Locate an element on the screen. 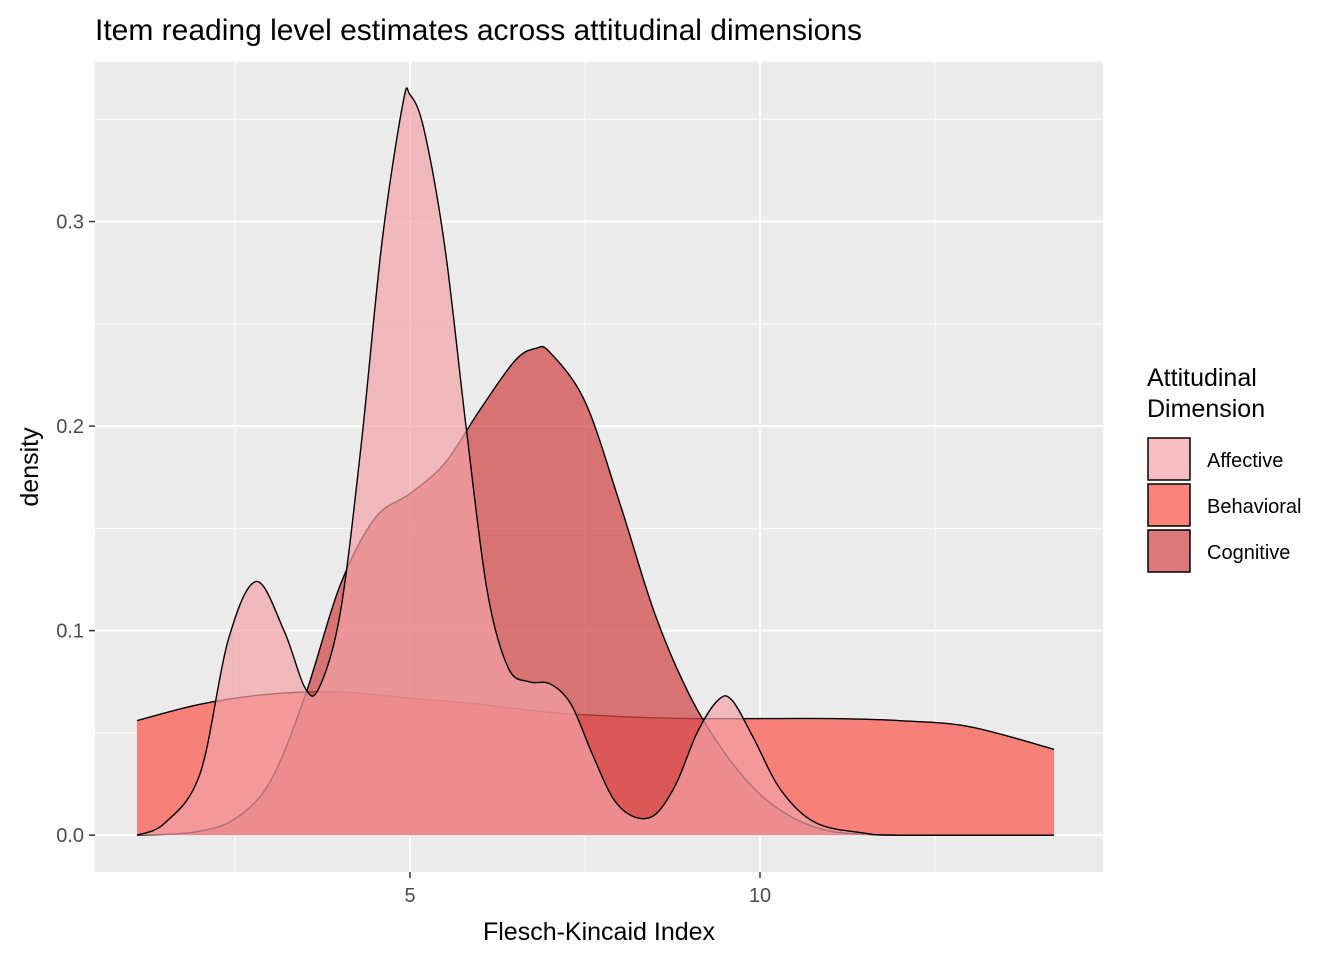 Image resolution: width=1344 pixels, height=960 pixels. y-tick-label: 0.2 is located at coordinates (70, 427).